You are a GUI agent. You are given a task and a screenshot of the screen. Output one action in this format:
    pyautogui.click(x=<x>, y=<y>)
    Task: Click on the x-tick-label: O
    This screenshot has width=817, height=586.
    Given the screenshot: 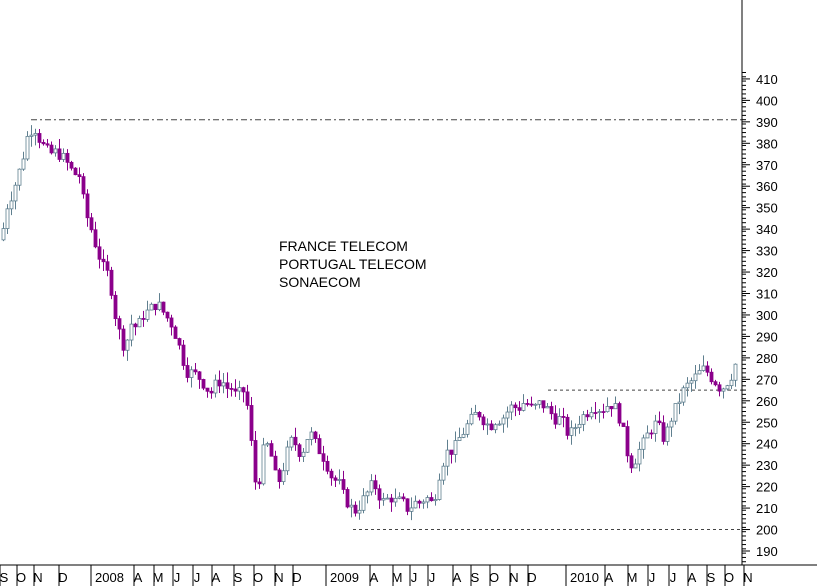 What is the action you would take?
    pyautogui.click(x=494, y=577)
    